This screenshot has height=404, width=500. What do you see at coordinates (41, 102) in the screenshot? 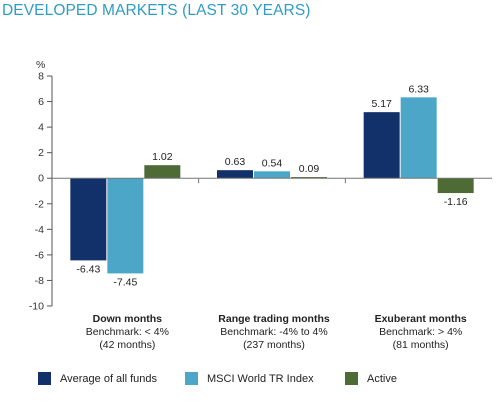
I see `y-tick-label: 6` at bounding box center [41, 102].